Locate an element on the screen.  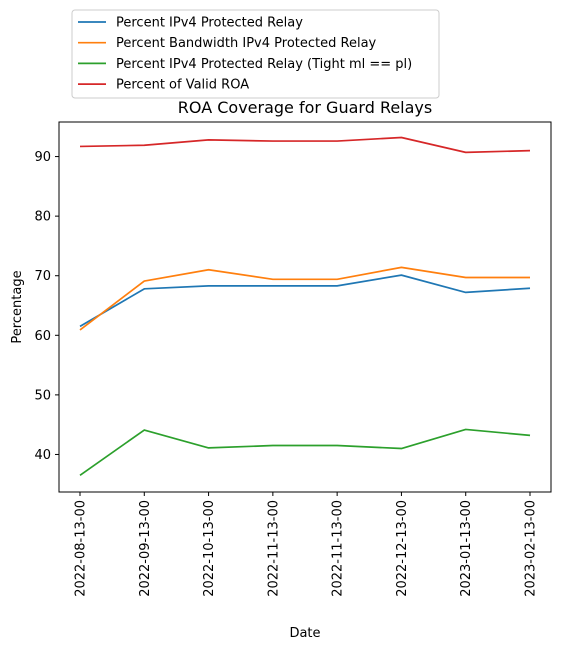
x-axis-label: Date is located at coordinates (304, 633).